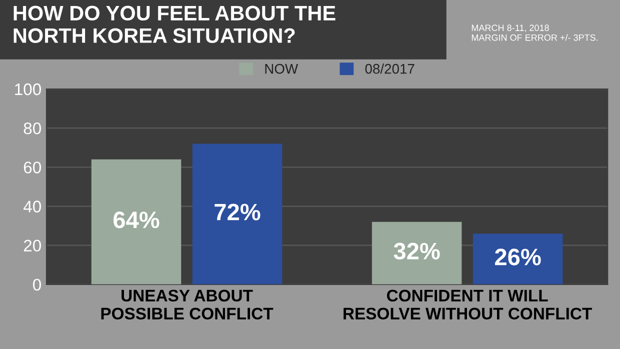 Image resolution: width=620 pixels, height=349 pixels. I want to click on y-tick-label: 80, so click(32, 128).